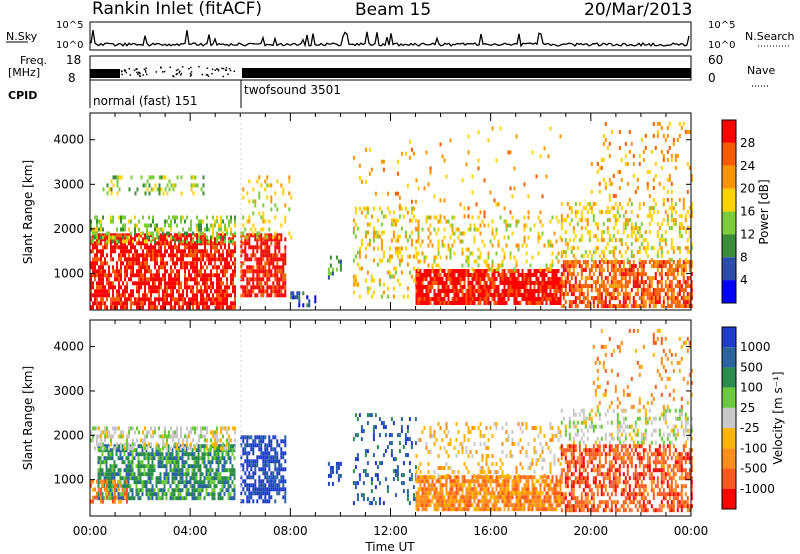 Image resolution: width=800 pixels, height=554 pixels. I want to click on freq-dot, so click(179, 72).